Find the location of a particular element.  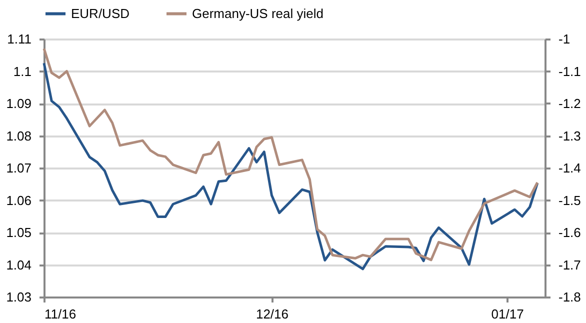

y2-tick-label: -1.2 is located at coordinates (569, 103).